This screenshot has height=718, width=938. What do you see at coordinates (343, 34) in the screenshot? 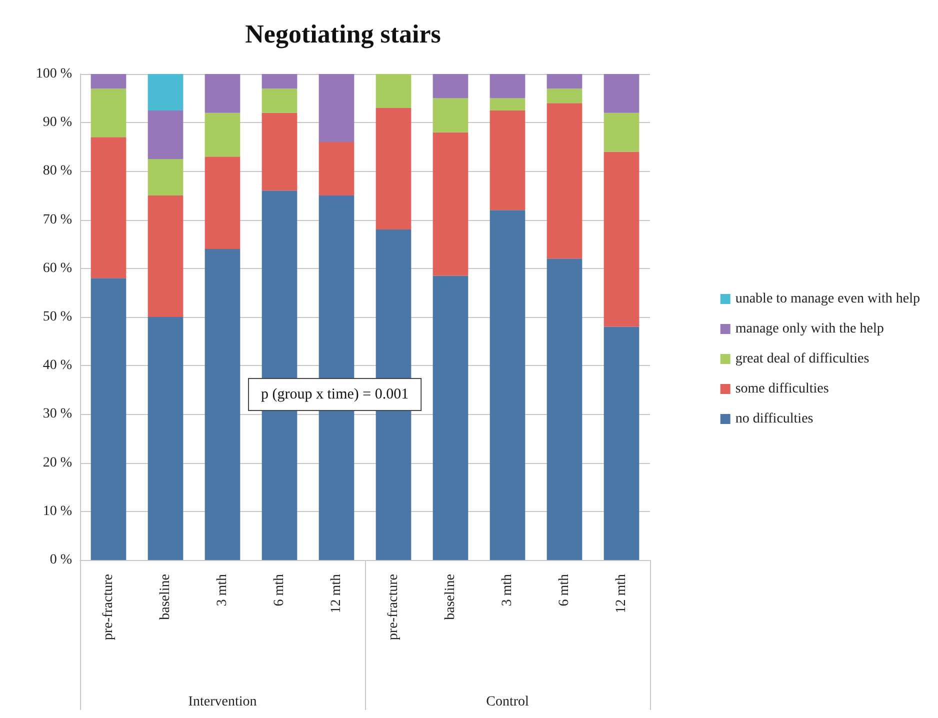
I see `chart-title: Negotiating stairs` at bounding box center [343, 34].